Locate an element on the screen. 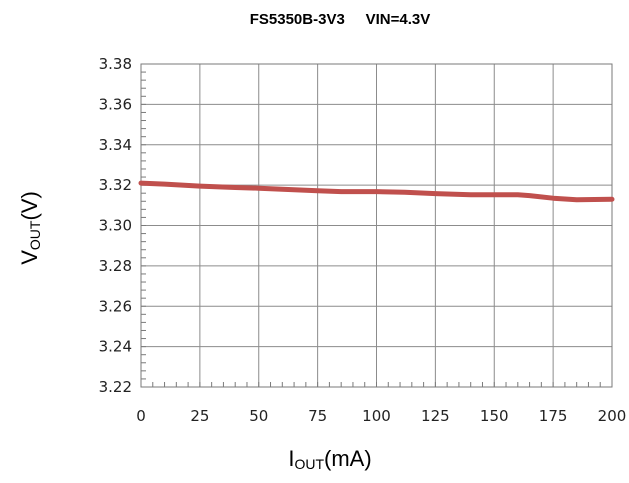 The image size is (629, 483). y-tick-label: 3.30 is located at coordinates (115, 226).